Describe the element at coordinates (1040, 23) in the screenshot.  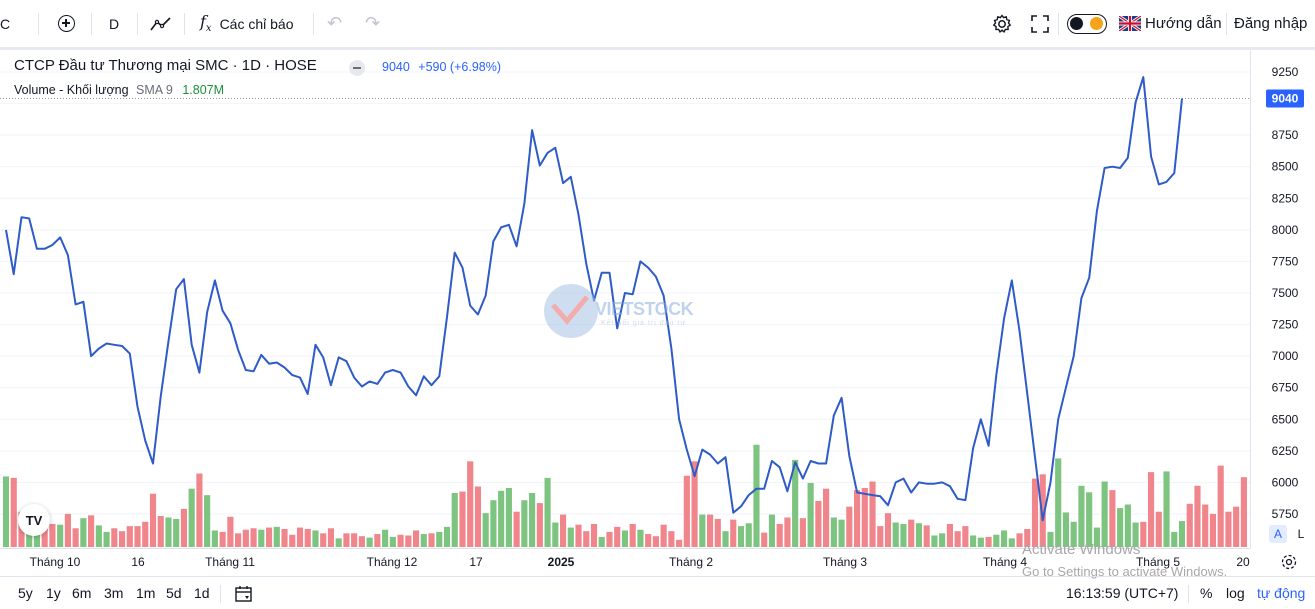
I see `fullscreen-button` at that location.